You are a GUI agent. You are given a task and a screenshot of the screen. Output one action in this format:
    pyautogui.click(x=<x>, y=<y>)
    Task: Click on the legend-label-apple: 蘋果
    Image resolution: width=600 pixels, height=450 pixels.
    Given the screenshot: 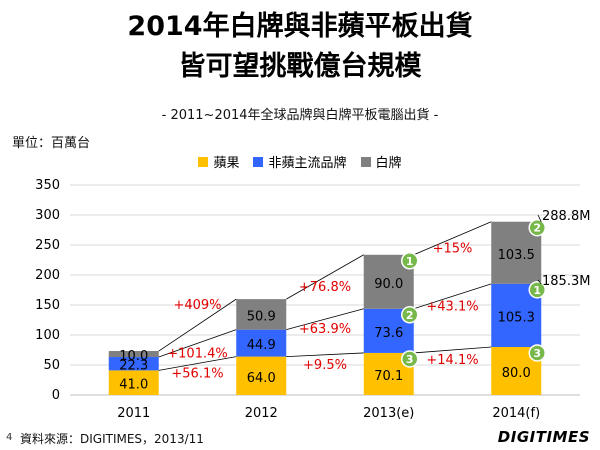 What is the action you would take?
    pyautogui.click(x=226, y=163)
    